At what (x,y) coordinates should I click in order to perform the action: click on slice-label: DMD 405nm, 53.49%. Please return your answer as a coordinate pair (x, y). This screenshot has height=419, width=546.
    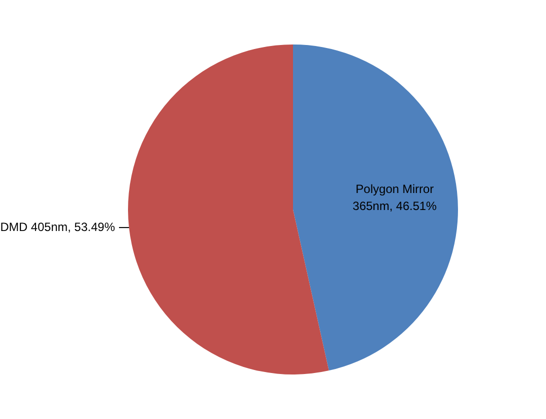
    Looking at the image, I should click on (58, 227).